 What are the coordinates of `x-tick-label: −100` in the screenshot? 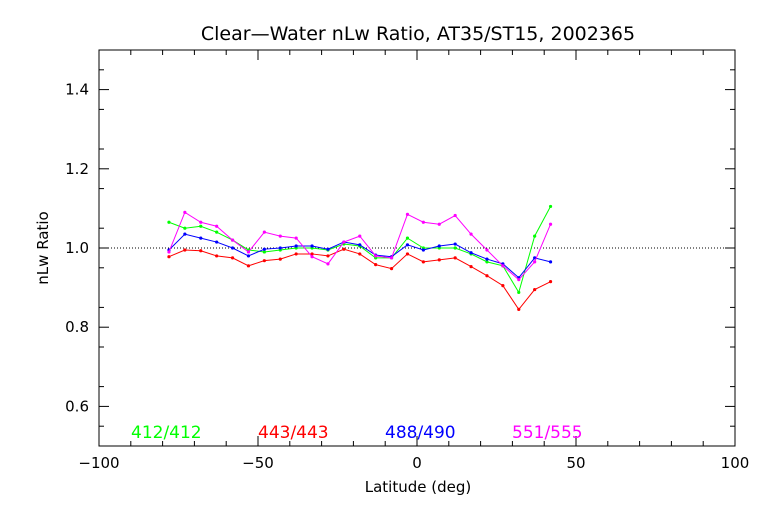 It's located at (98, 463).